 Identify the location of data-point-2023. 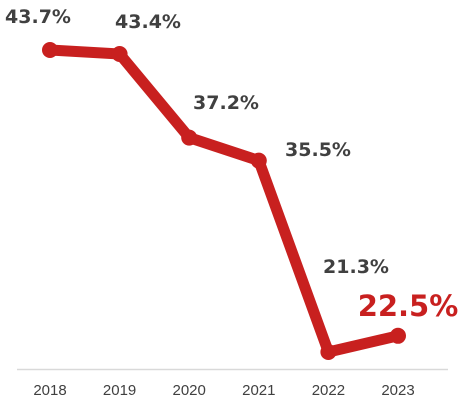
(398, 335).